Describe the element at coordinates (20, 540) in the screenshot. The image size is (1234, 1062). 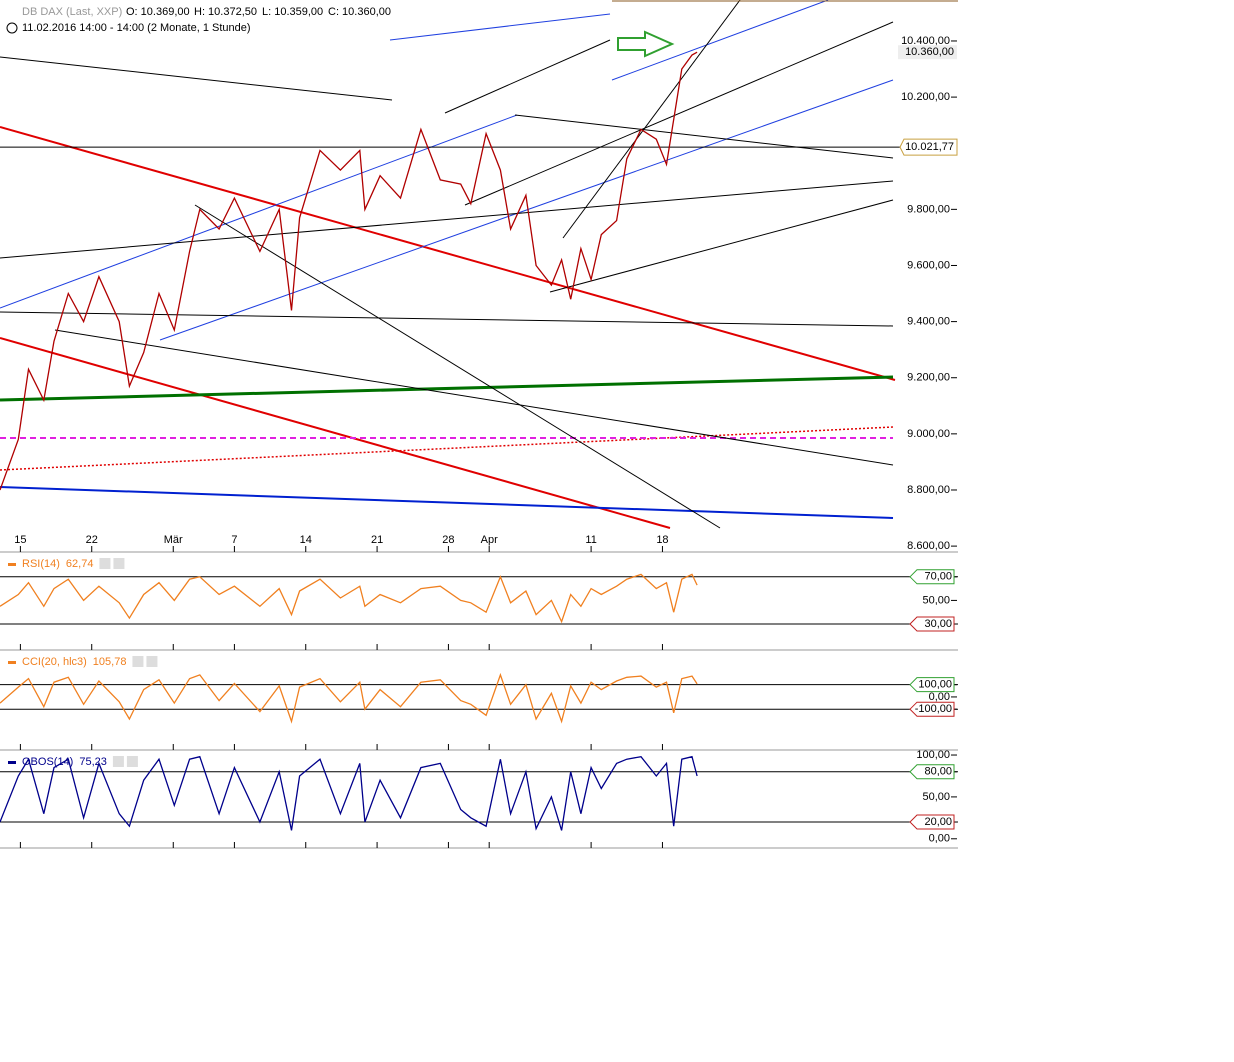
I see `x-tick-label: 15` at that location.